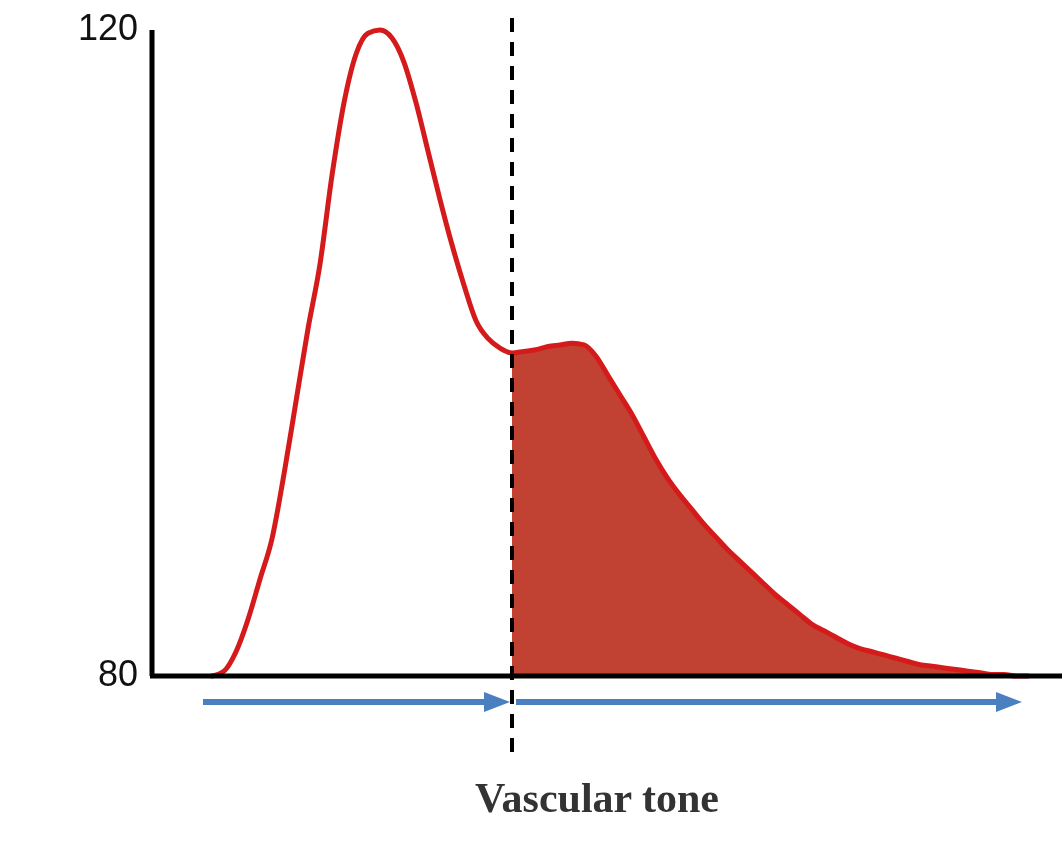 The width and height of the screenshot is (1062, 844). Describe the element at coordinates (107, 27) in the screenshot. I see `y-tick-label: 120` at that location.